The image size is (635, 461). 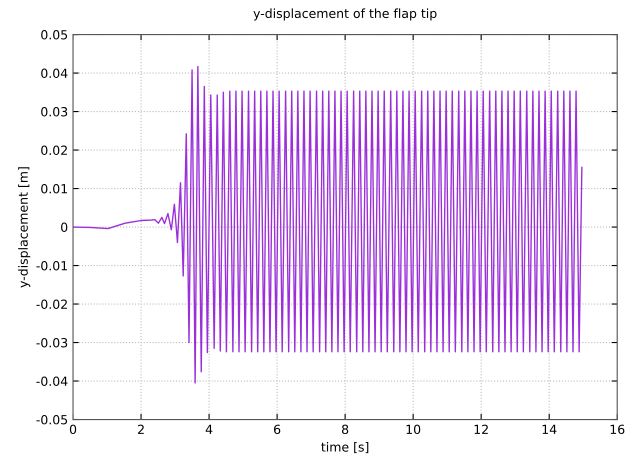 I want to click on y-tick-label: -0.05, so click(x=52, y=419).